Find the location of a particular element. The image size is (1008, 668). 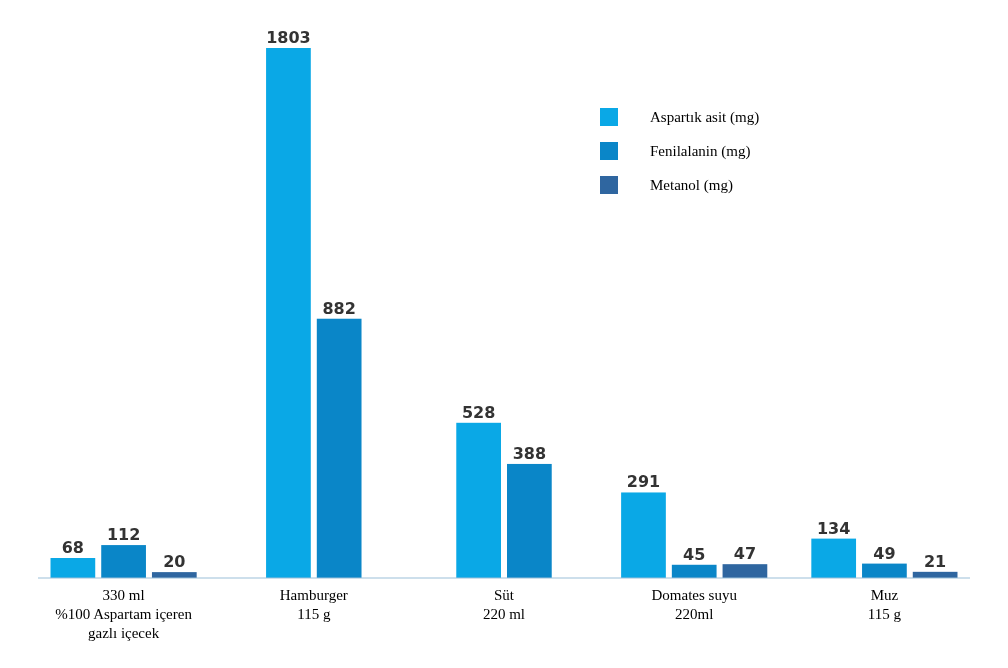

x-tick-label: 330 ml %100 Aspartam içeren gazlı içecek is located at coordinates (124, 614).